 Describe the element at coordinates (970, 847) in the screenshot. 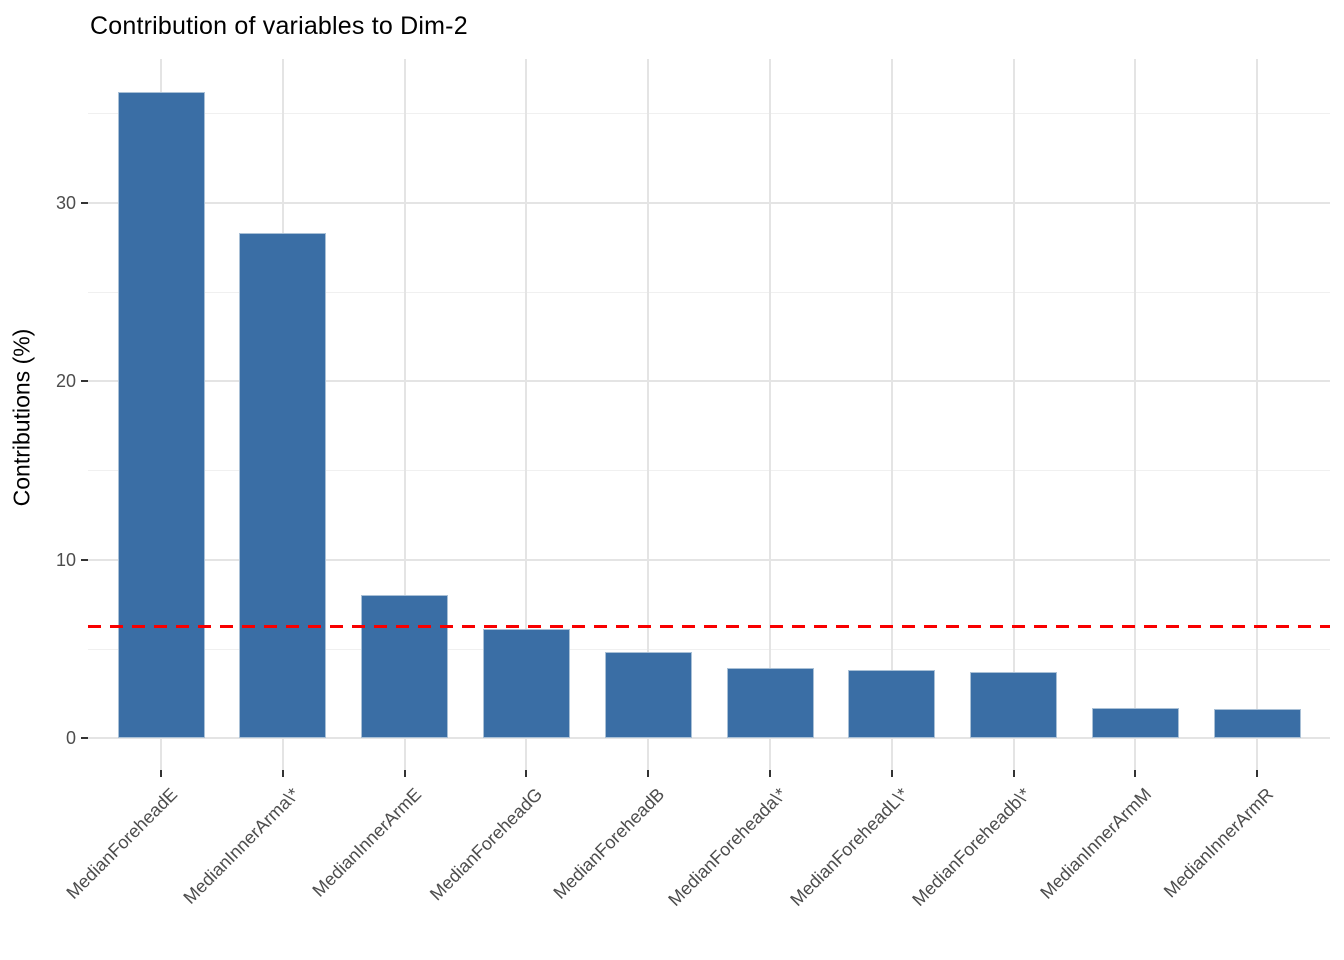

I see `x-tick-label: MedianForeheadb\*` at that location.